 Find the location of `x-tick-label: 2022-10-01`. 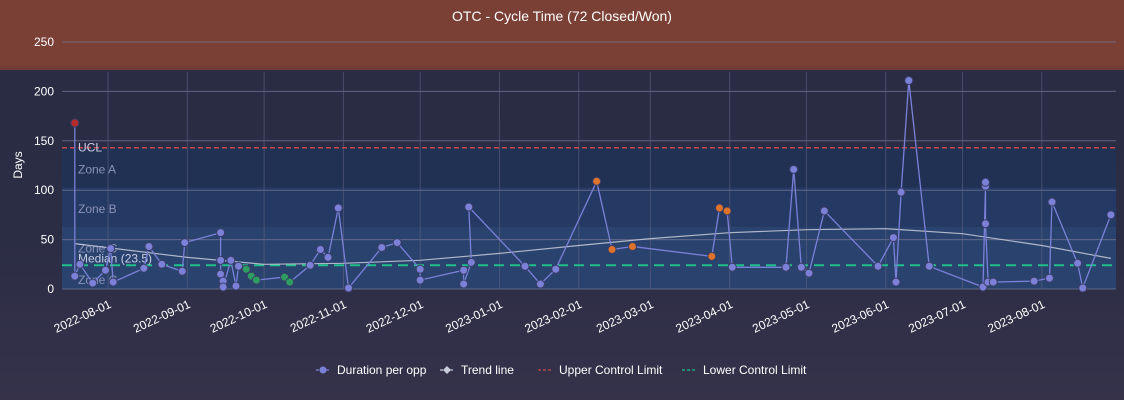

x-tick-label: 2022-10-01 is located at coordinates (239, 316).